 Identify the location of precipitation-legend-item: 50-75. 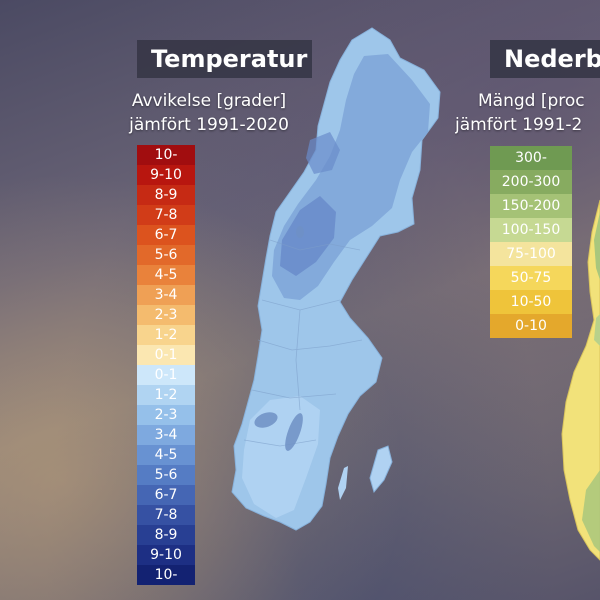
(531, 278).